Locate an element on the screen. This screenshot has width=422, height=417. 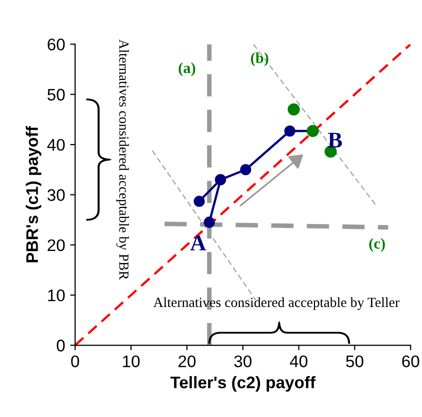
annotation: (b) is located at coordinates (259, 59).